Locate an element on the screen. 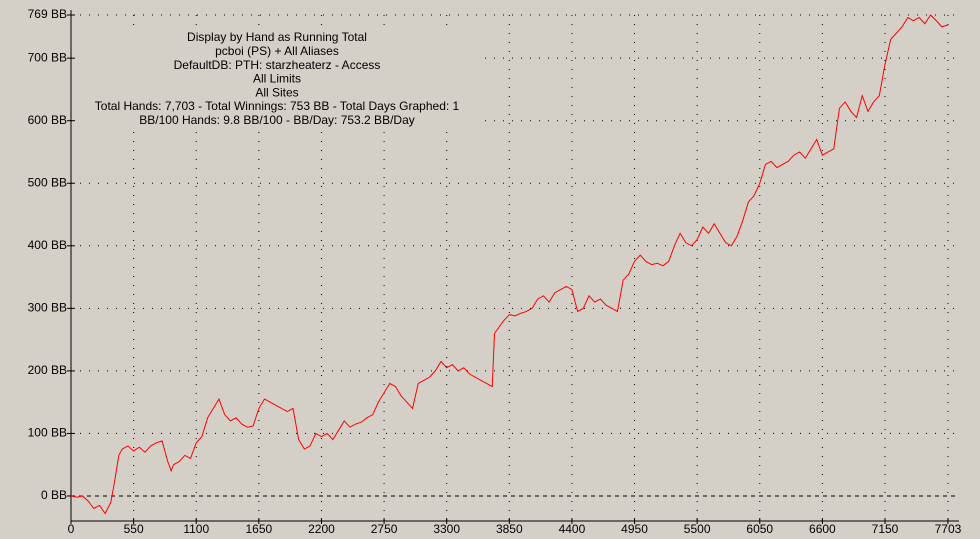 The width and height of the screenshot is (980, 539). y-tick-label: 0 BB is located at coordinates (54, 495).